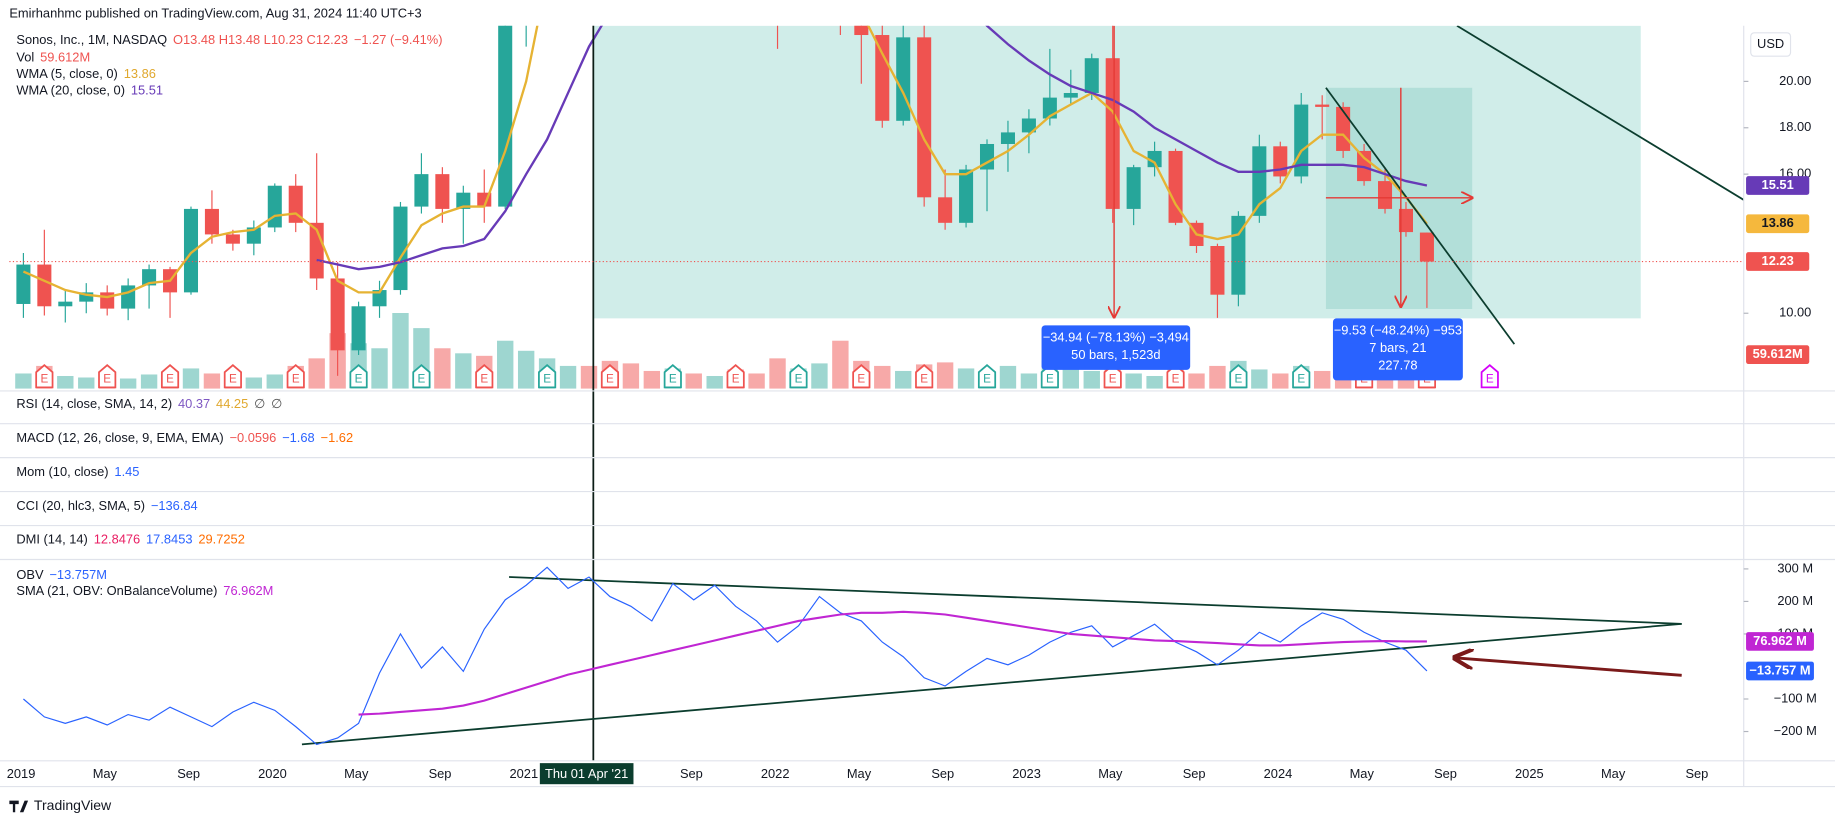 The width and height of the screenshot is (1835, 824). What do you see at coordinates (70, 90) in the screenshot?
I see `legend-item: WMA (20, close, 0)` at bounding box center [70, 90].